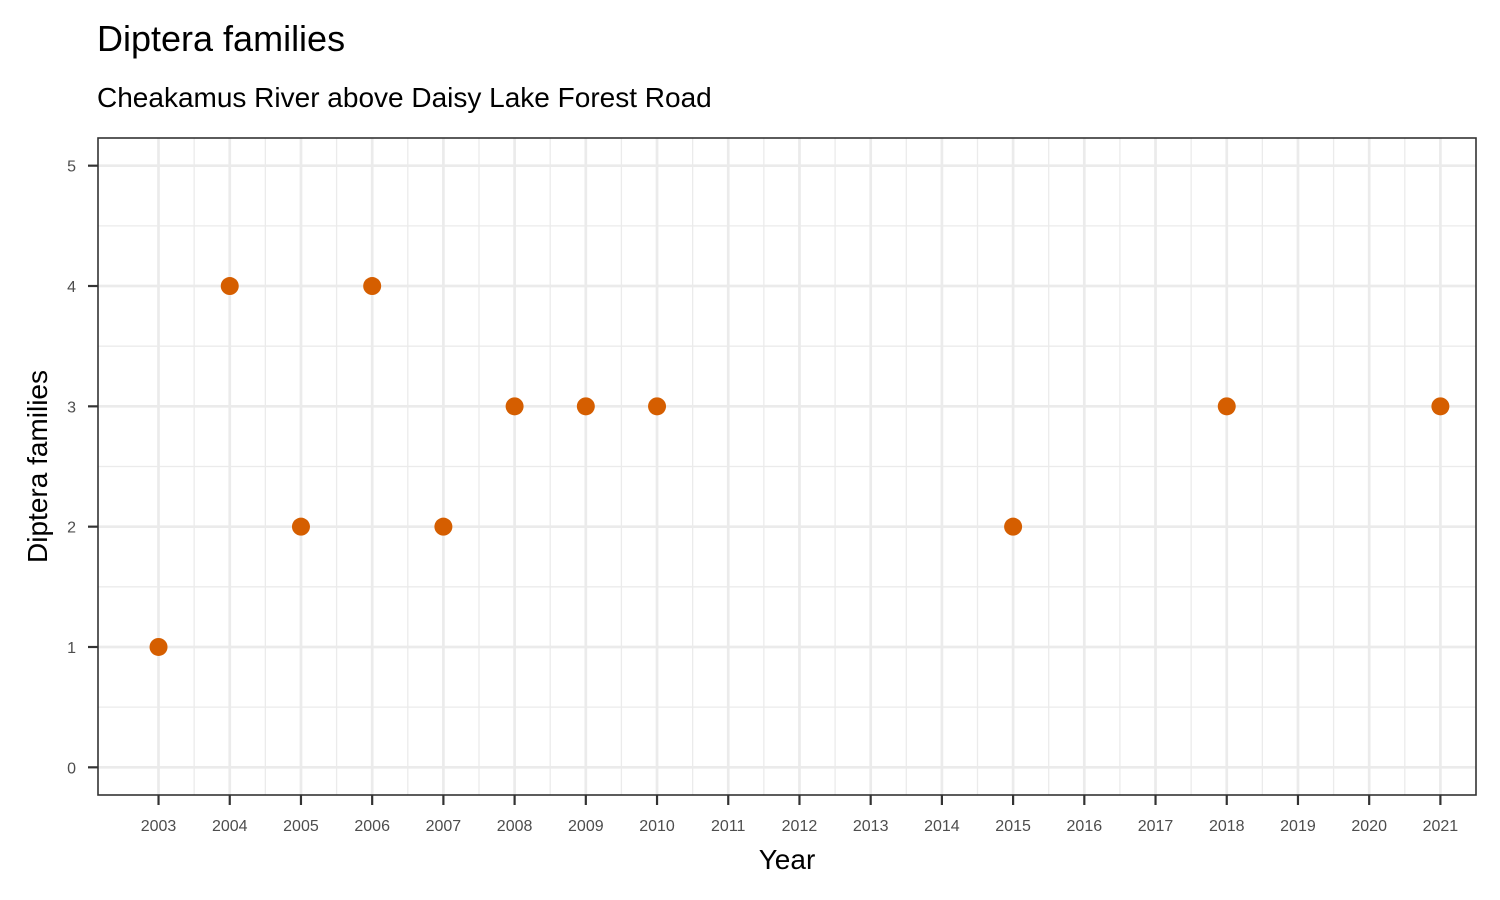 The width and height of the screenshot is (1500, 900). What do you see at coordinates (871, 826) in the screenshot?
I see `x-tick-label: 2013` at bounding box center [871, 826].